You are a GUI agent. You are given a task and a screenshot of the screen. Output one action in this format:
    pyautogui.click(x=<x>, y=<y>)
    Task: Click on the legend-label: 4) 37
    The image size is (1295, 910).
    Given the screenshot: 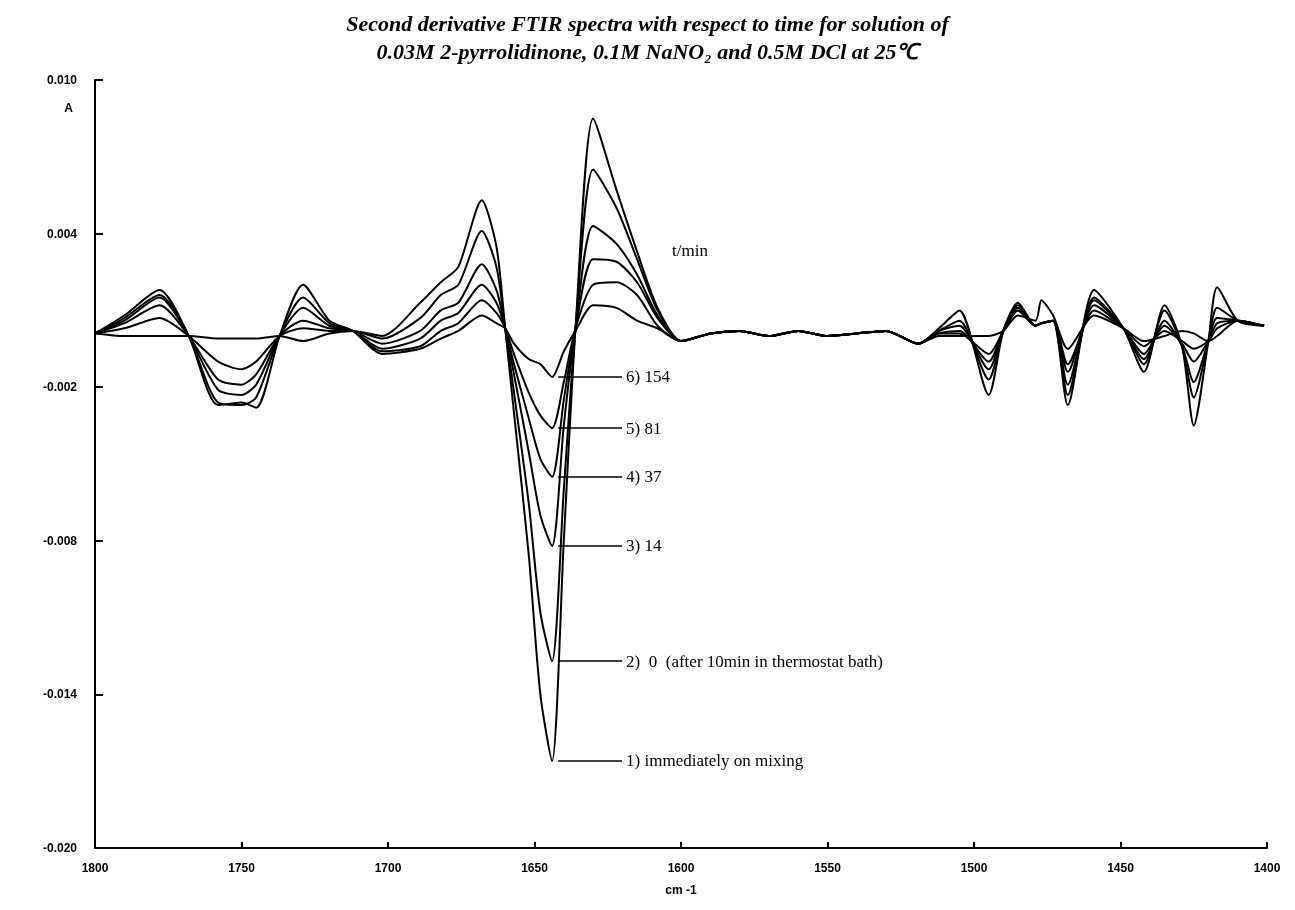 What is the action you would take?
    pyautogui.click(x=644, y=477)
    